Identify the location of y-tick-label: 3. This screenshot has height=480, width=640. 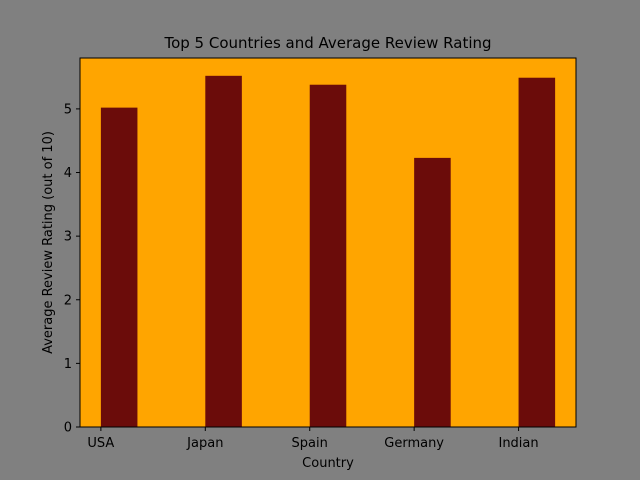
(68, 237).